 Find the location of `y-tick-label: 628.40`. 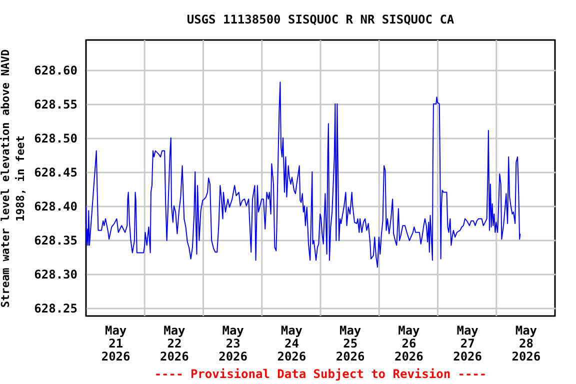

y-tick-label: 628.40 is located at coordinates (56, 206).